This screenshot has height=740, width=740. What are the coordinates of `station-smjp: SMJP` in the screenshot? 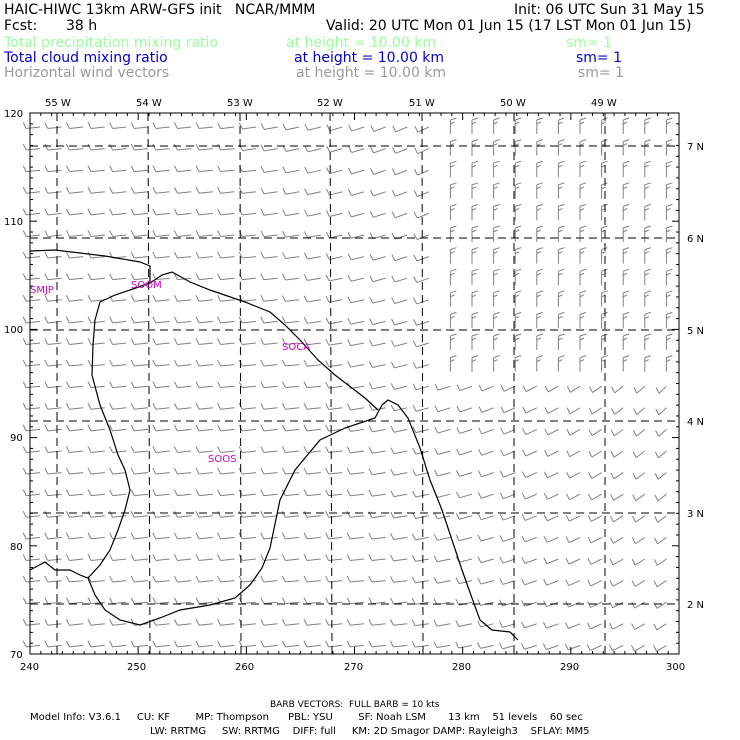 It's located at (42, 290).